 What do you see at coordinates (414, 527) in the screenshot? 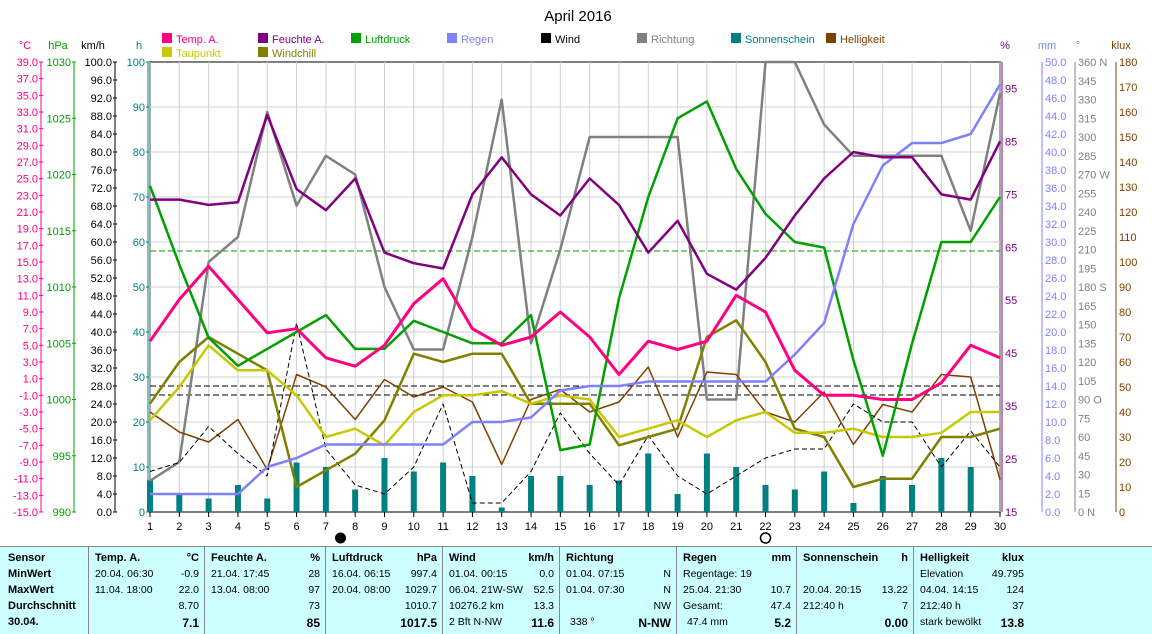
I see `x-tick-label: 10` at bounding box center [414, 527].